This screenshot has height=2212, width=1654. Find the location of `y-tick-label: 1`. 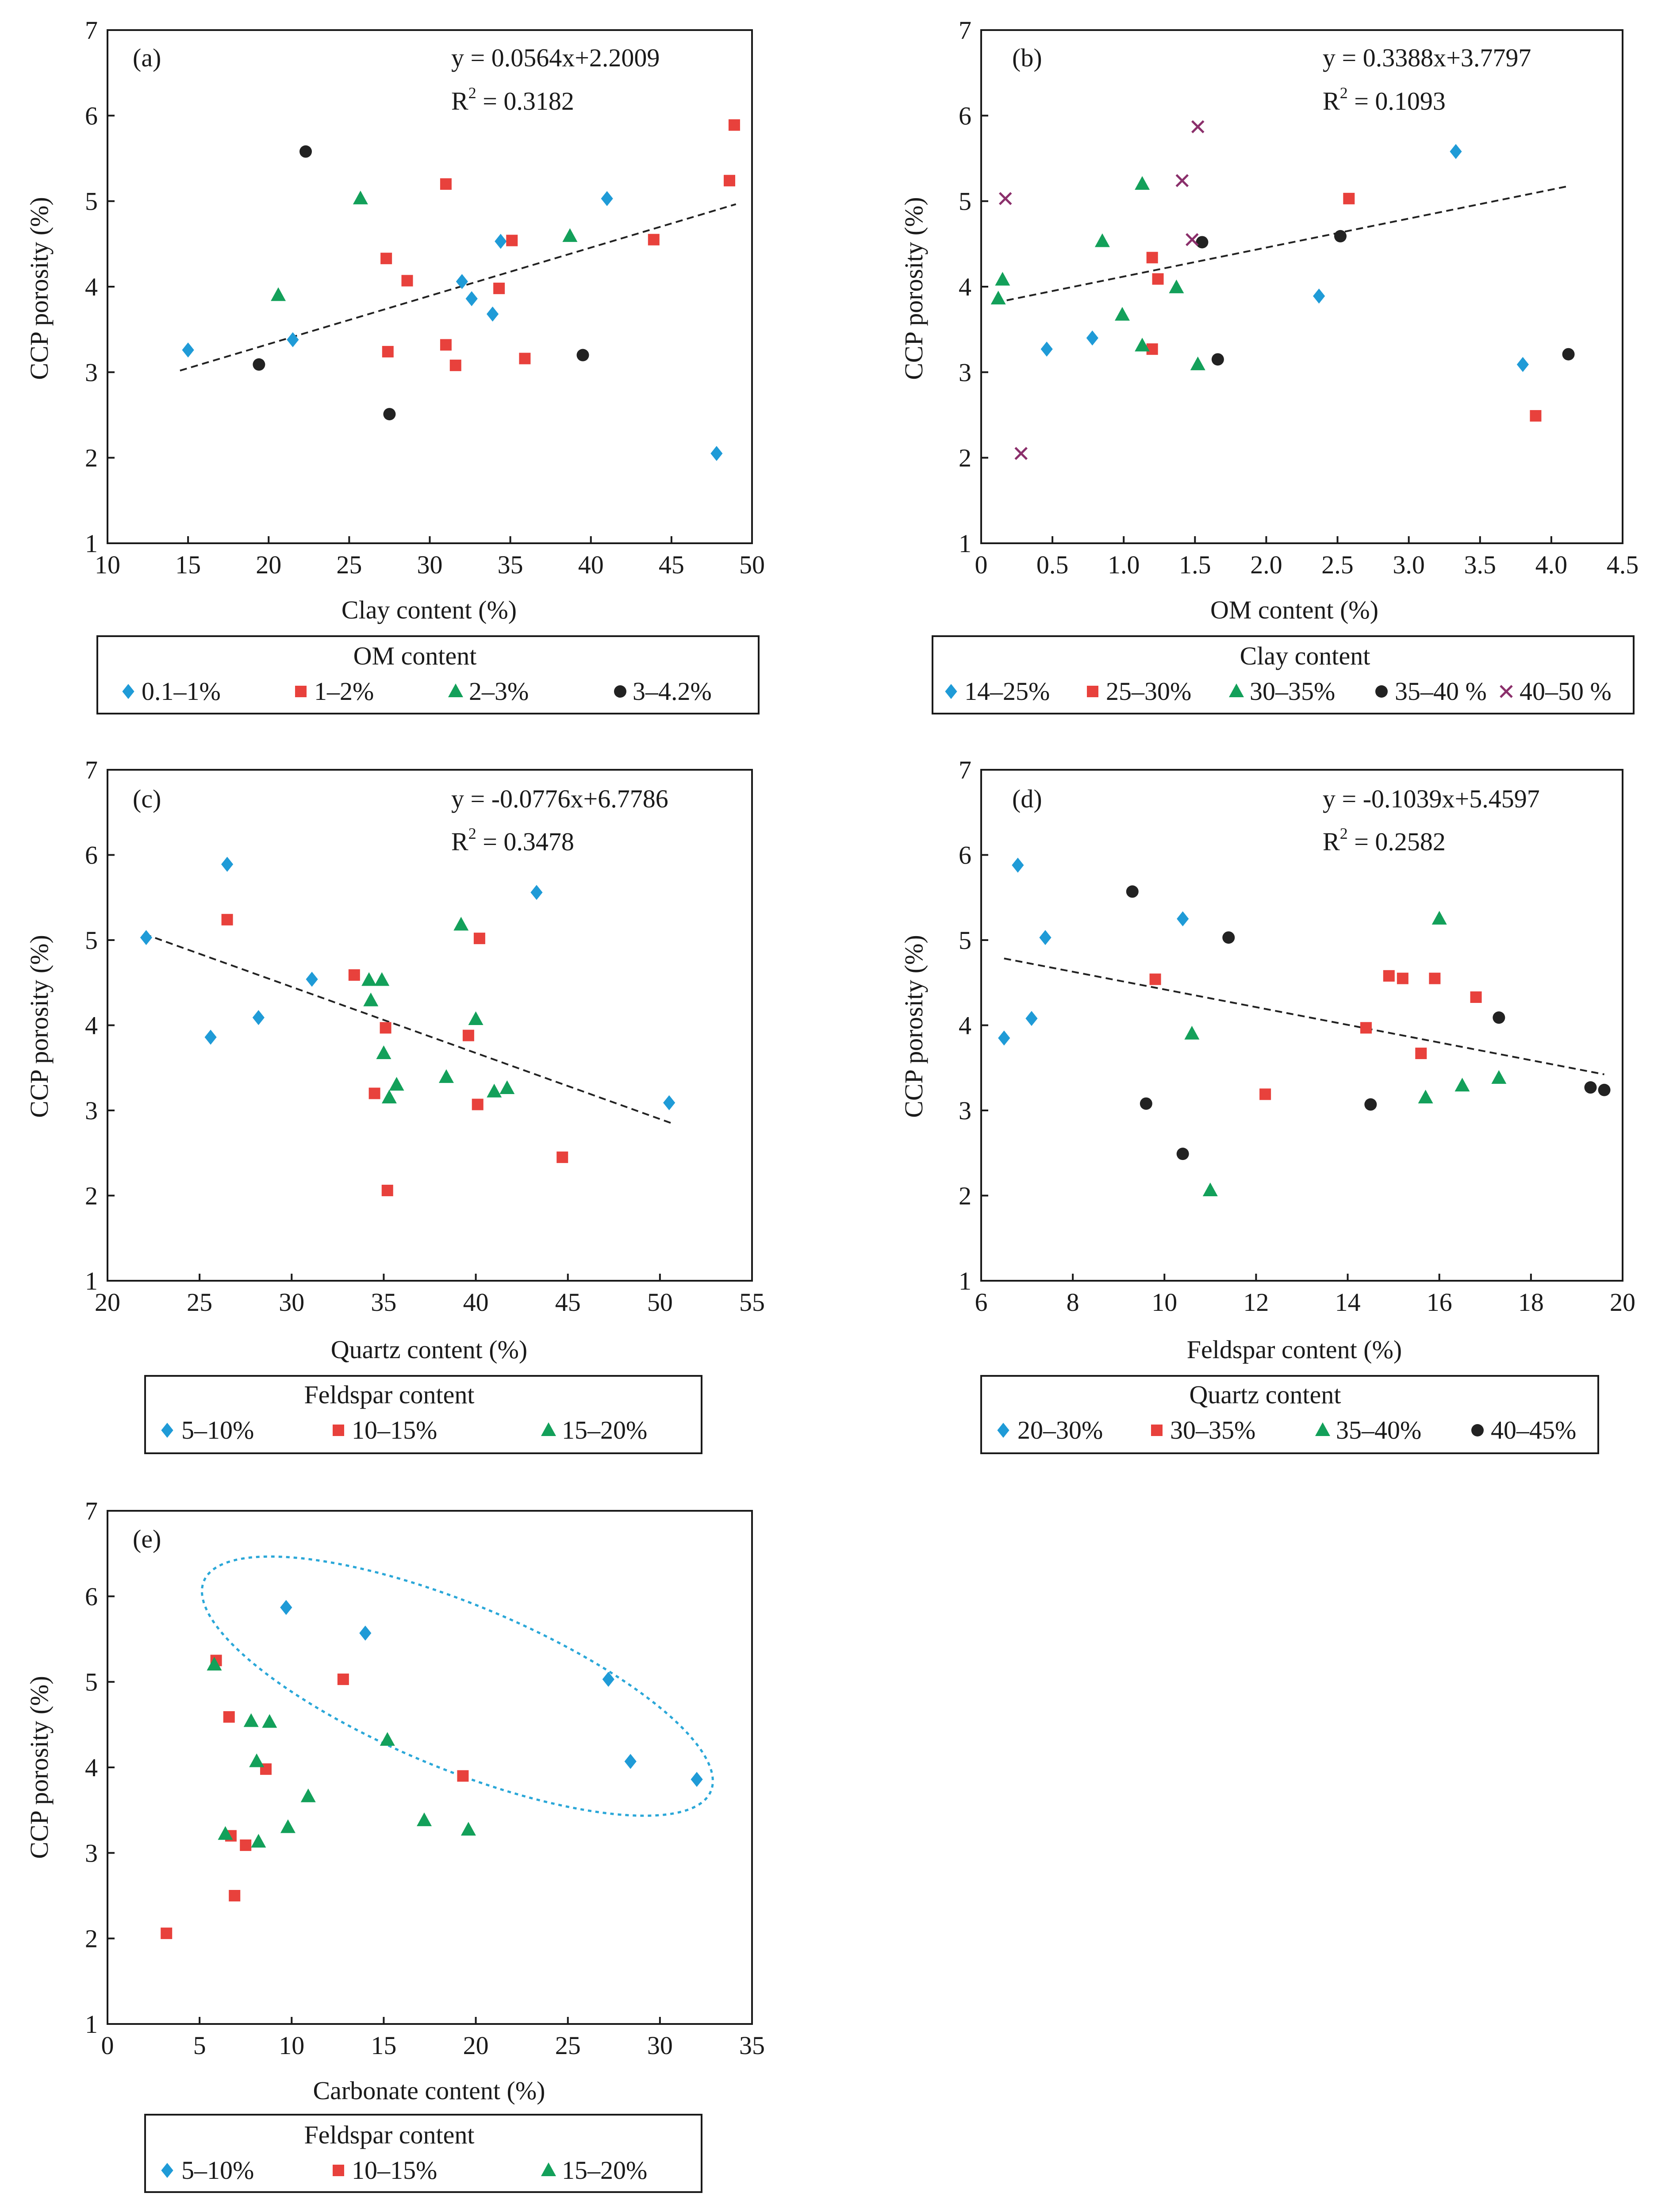

y-tick-label: 1 is located at coordinates (91, 544).